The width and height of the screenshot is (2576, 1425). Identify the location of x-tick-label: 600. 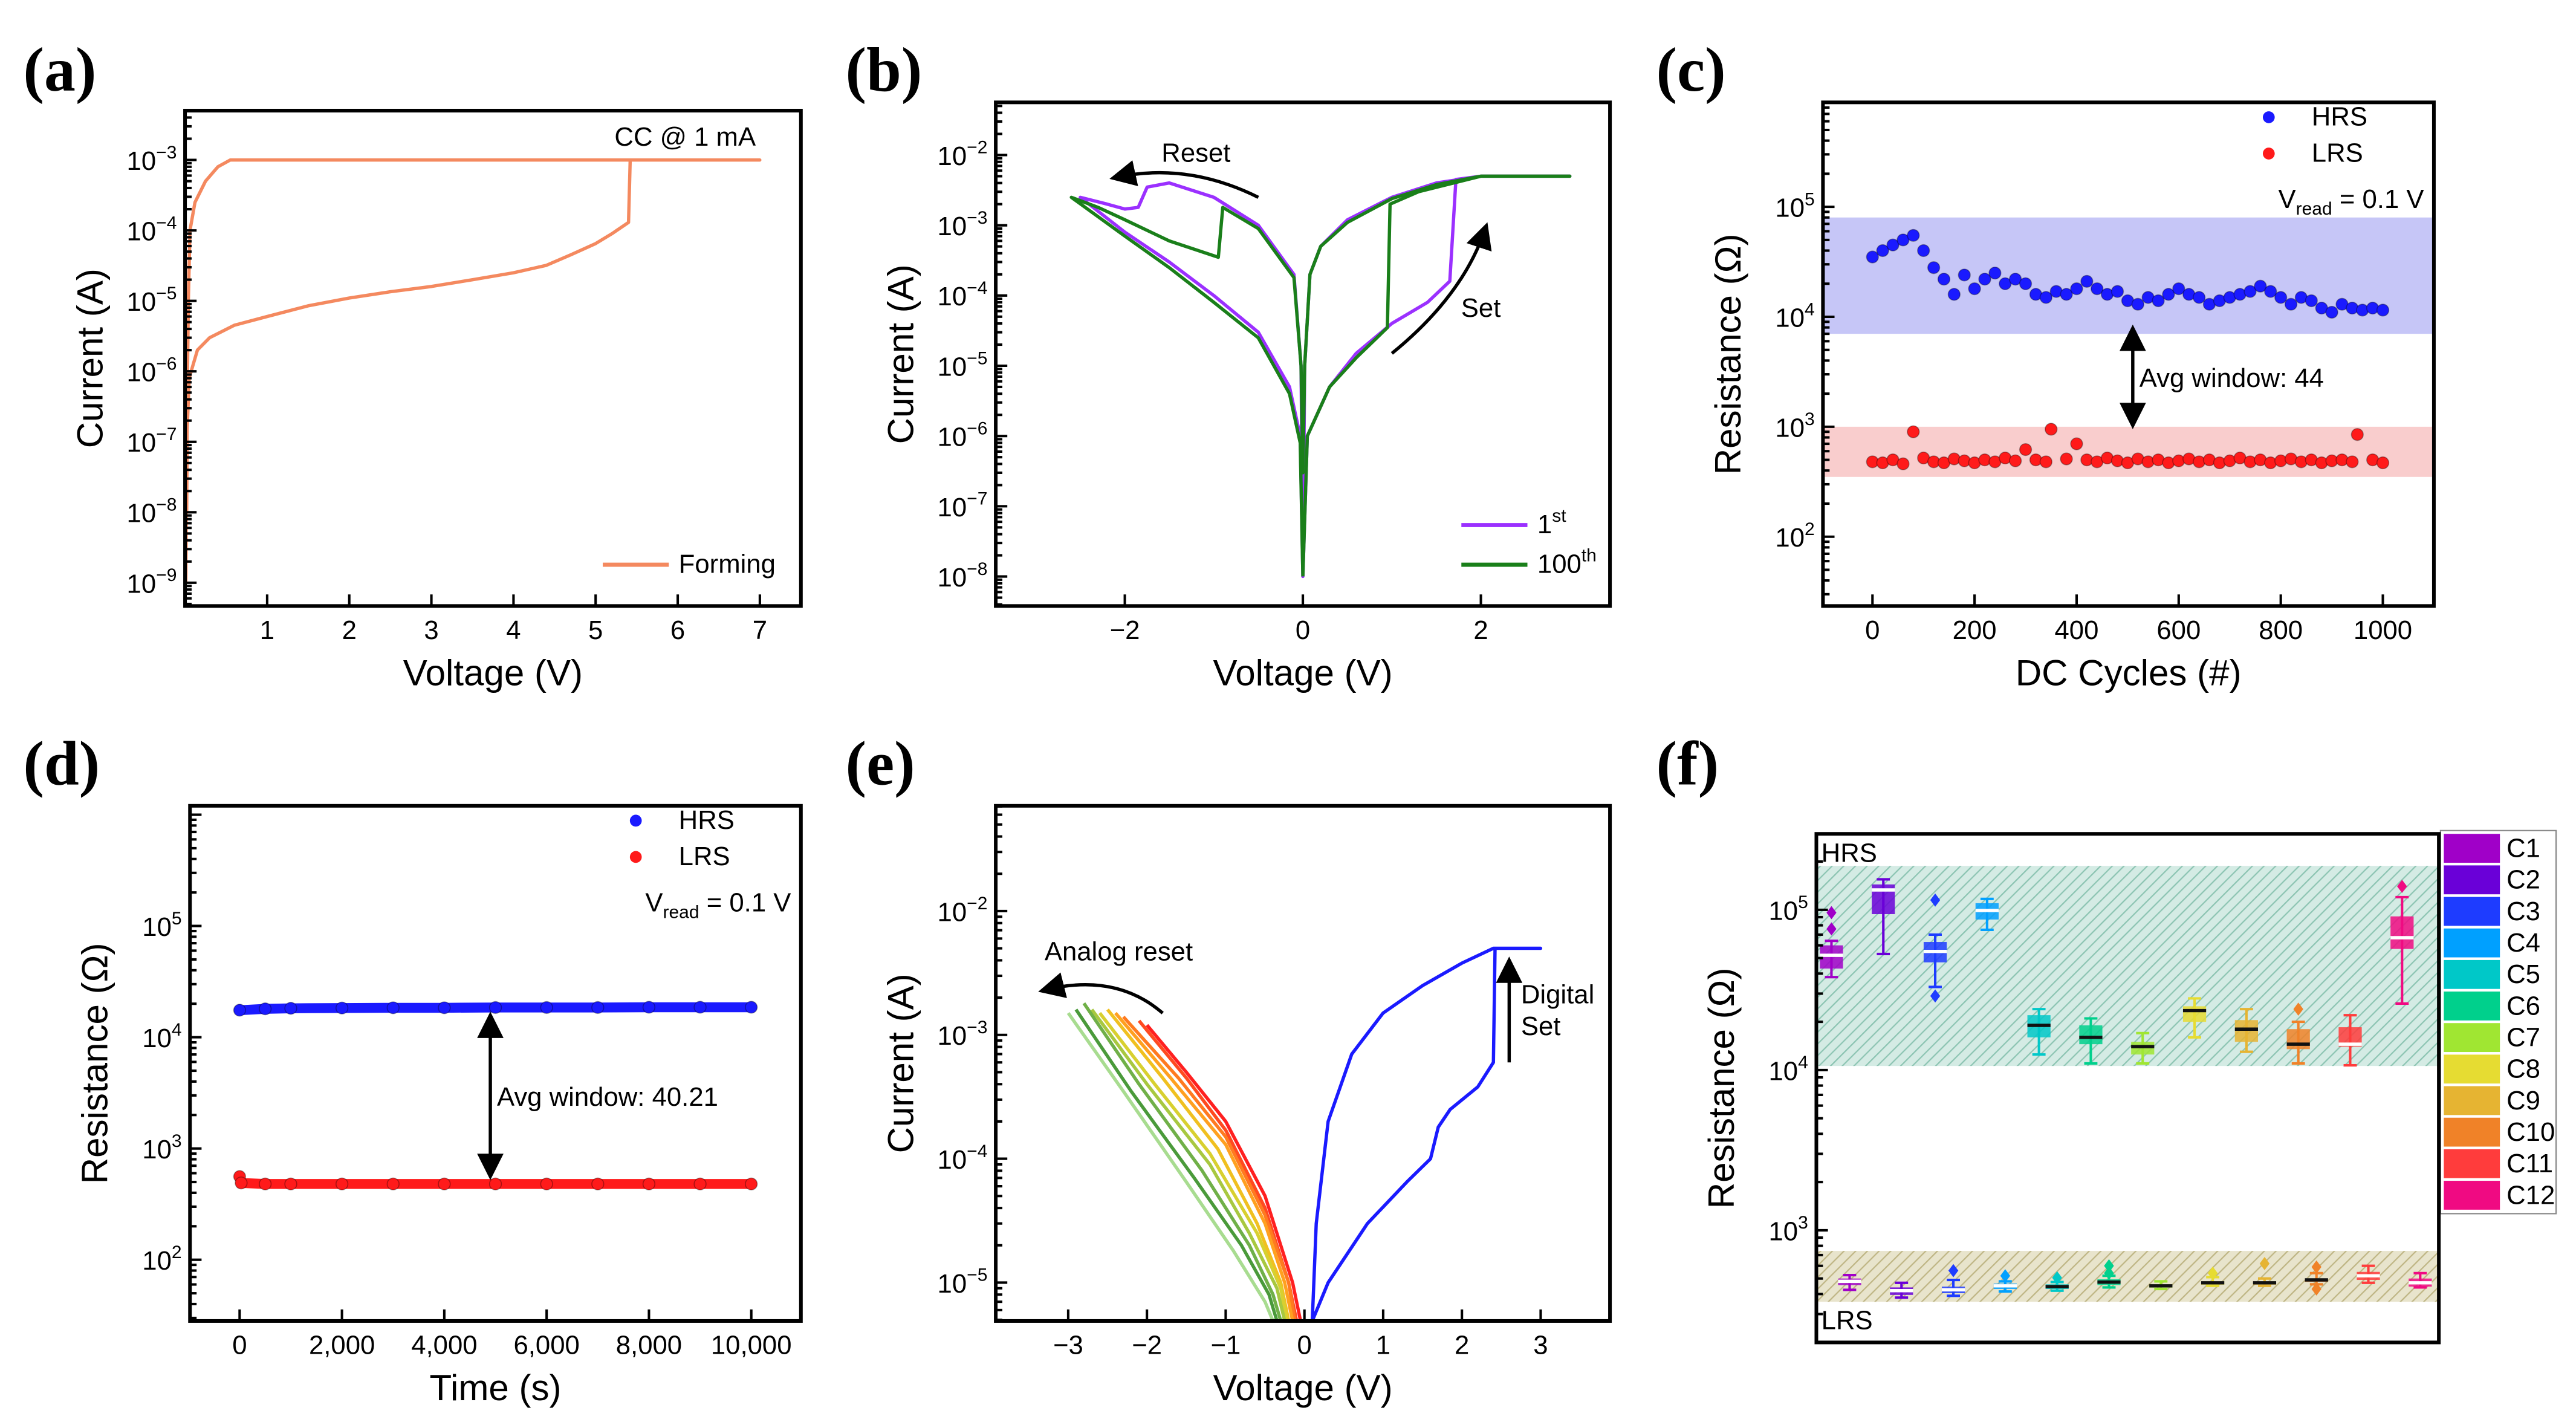
(2179, 630).